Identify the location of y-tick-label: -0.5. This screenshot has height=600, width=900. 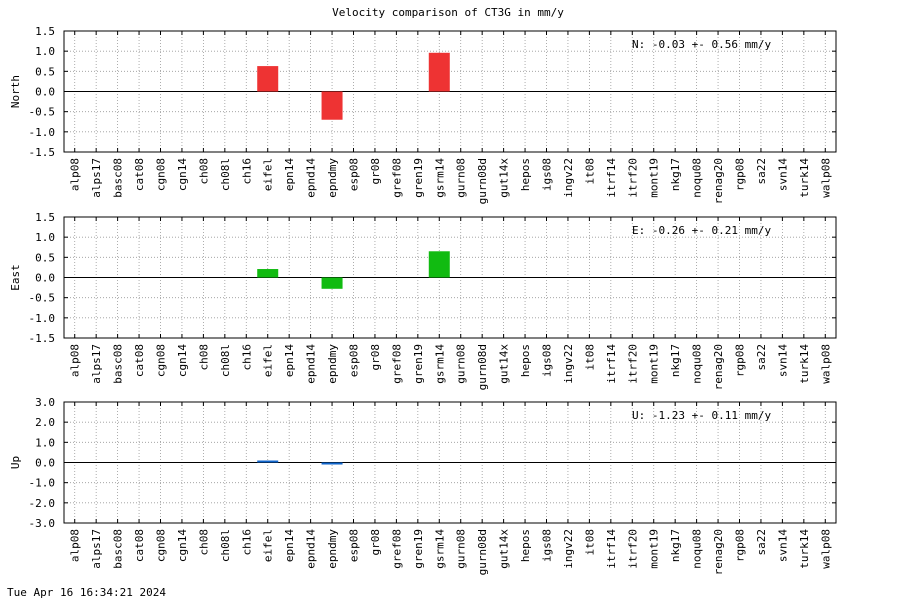
(42, 298).